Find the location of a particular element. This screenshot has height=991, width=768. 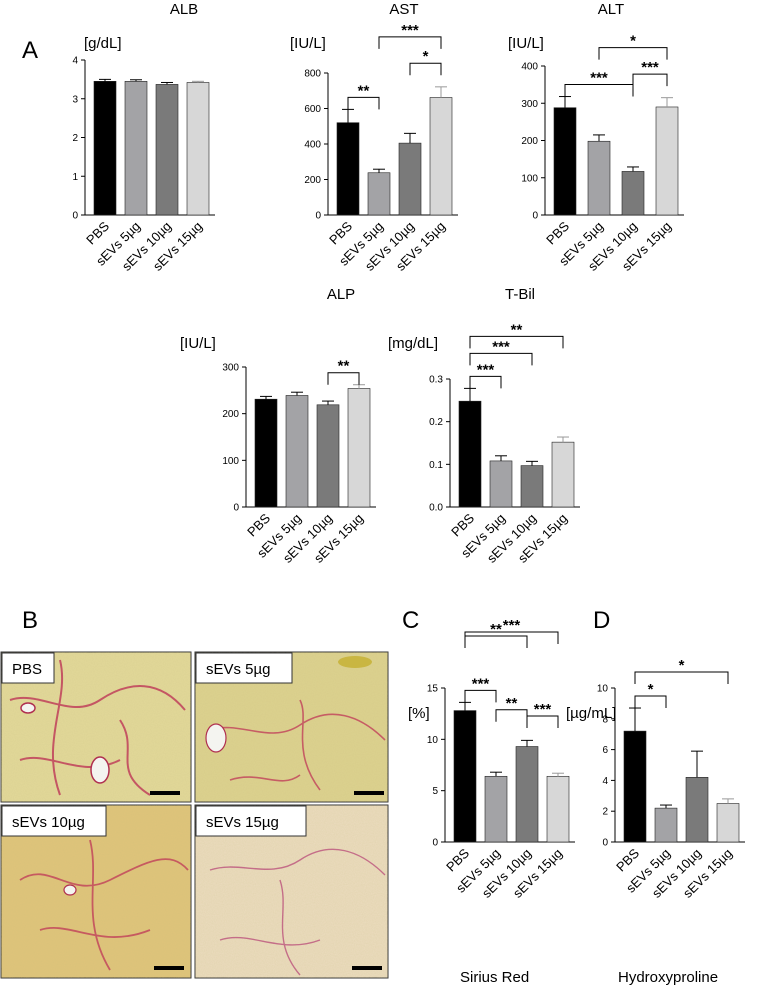

micrograph-sevs-5ug-label-box is located at coordinates (244, 668).